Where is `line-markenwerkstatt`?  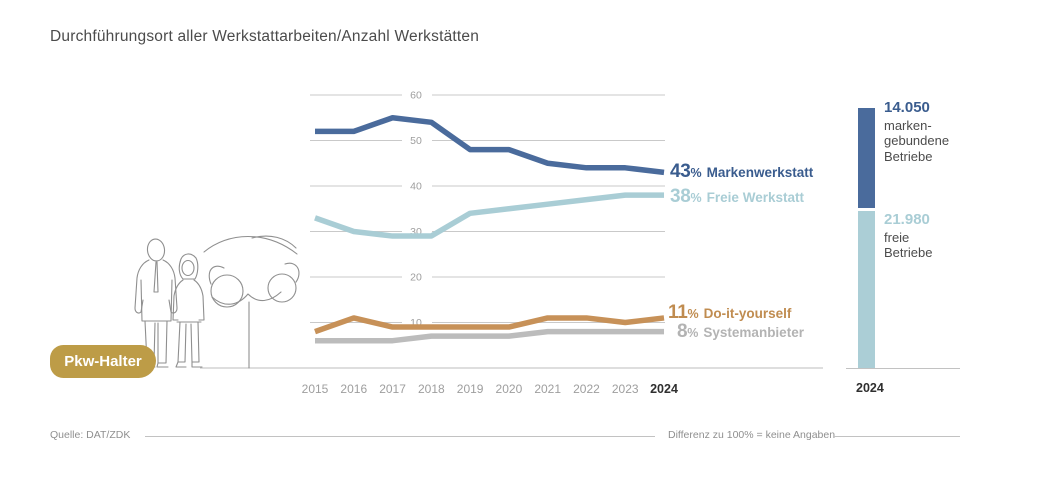 line-markenwerkstatt is located at coordinates (490, 145).